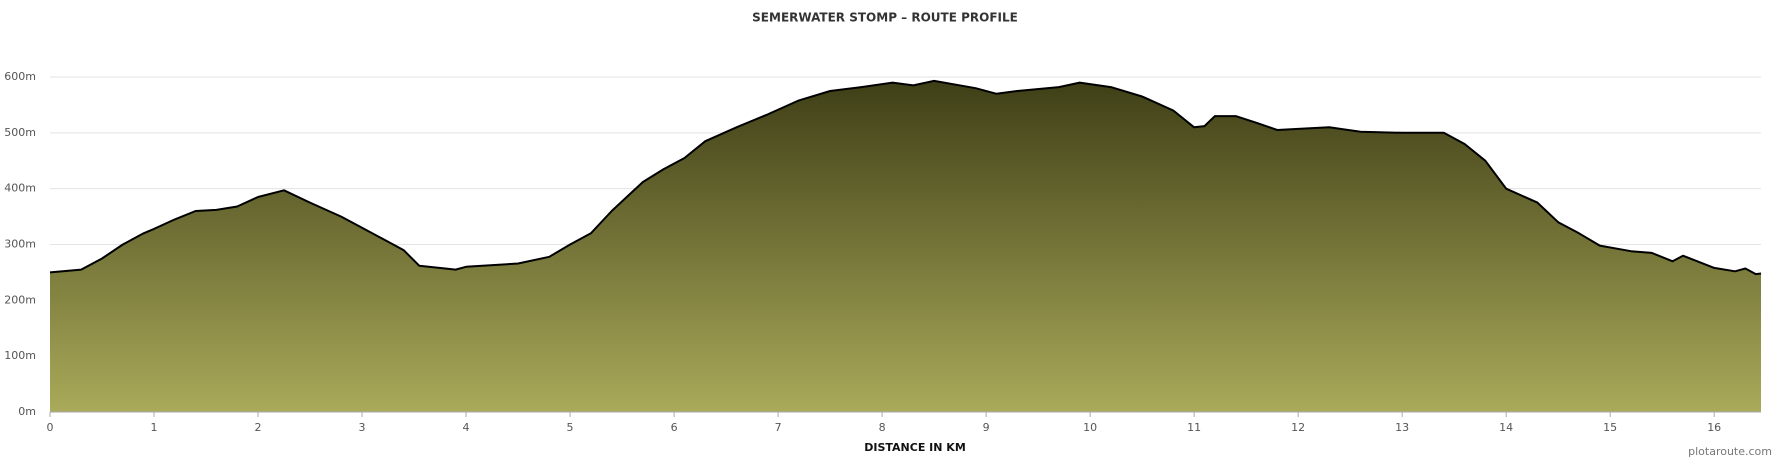 The width and height of the screenshot is (1780, 460). Describe the element at coordinates (1402, 427) in the screenshot. I see `x-tick-label: 13` at that location.